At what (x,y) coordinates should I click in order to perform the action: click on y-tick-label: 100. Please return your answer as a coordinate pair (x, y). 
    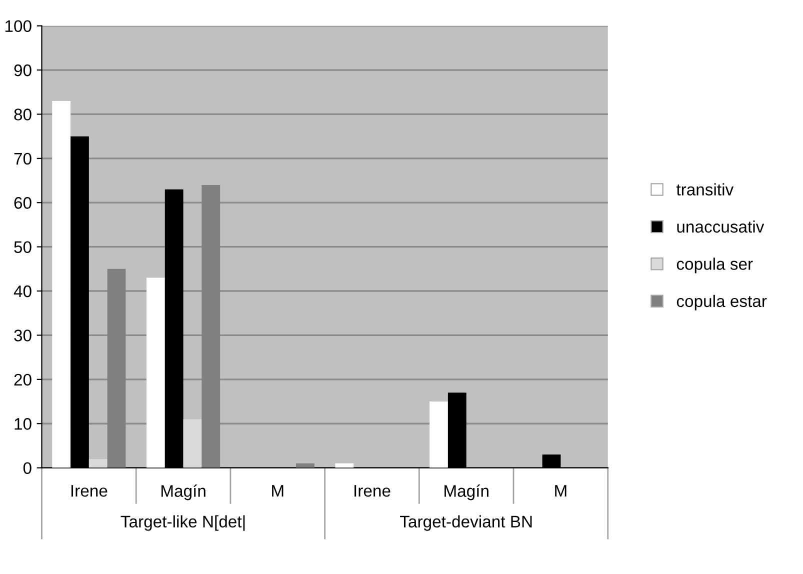
    Looking at the image, I should click on (19, 26).